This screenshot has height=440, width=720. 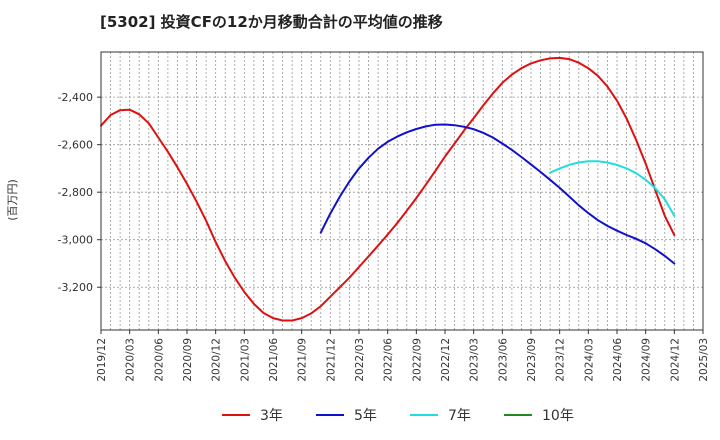 What do you see at coordinates (360, 360) in the screenshot?
I see `x-tick-label: 2022/03` at bounding box center [360, 360].